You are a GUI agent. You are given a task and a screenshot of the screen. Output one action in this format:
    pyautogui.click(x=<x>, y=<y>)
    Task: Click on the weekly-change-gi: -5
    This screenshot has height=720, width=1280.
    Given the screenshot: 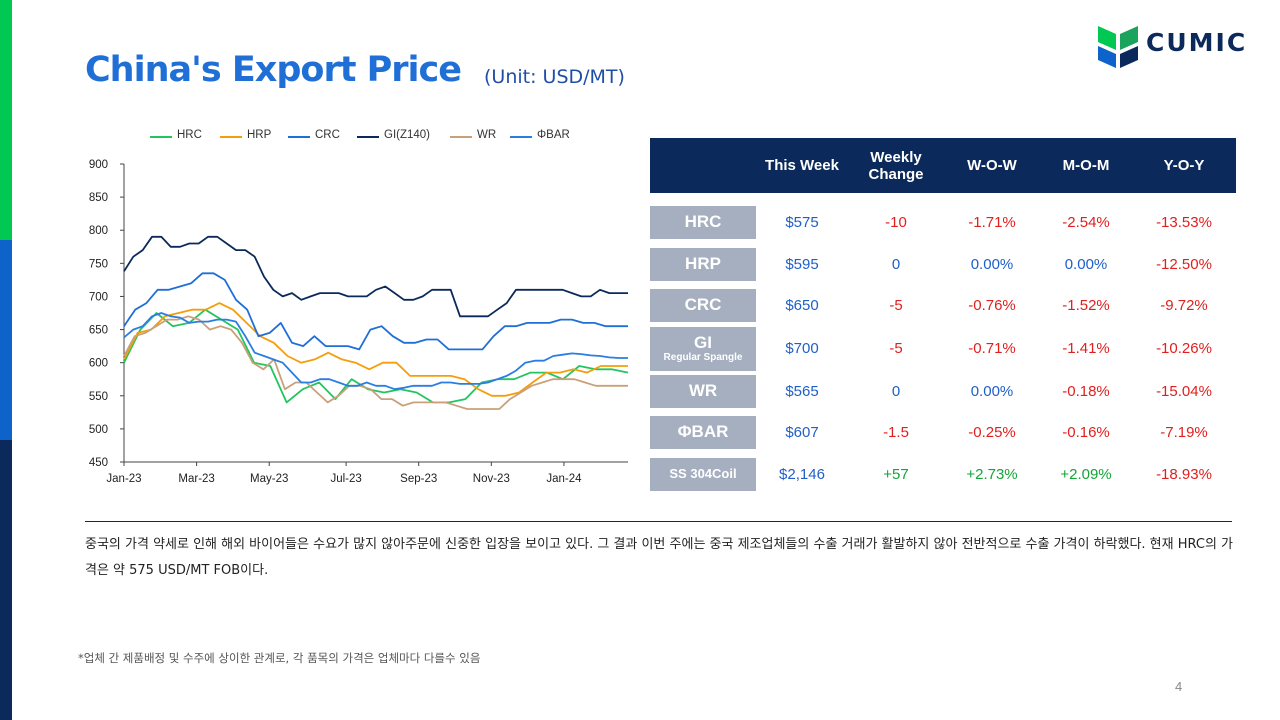 What is the action you would take?
    pyautogui.click(x=896, y=348)
    